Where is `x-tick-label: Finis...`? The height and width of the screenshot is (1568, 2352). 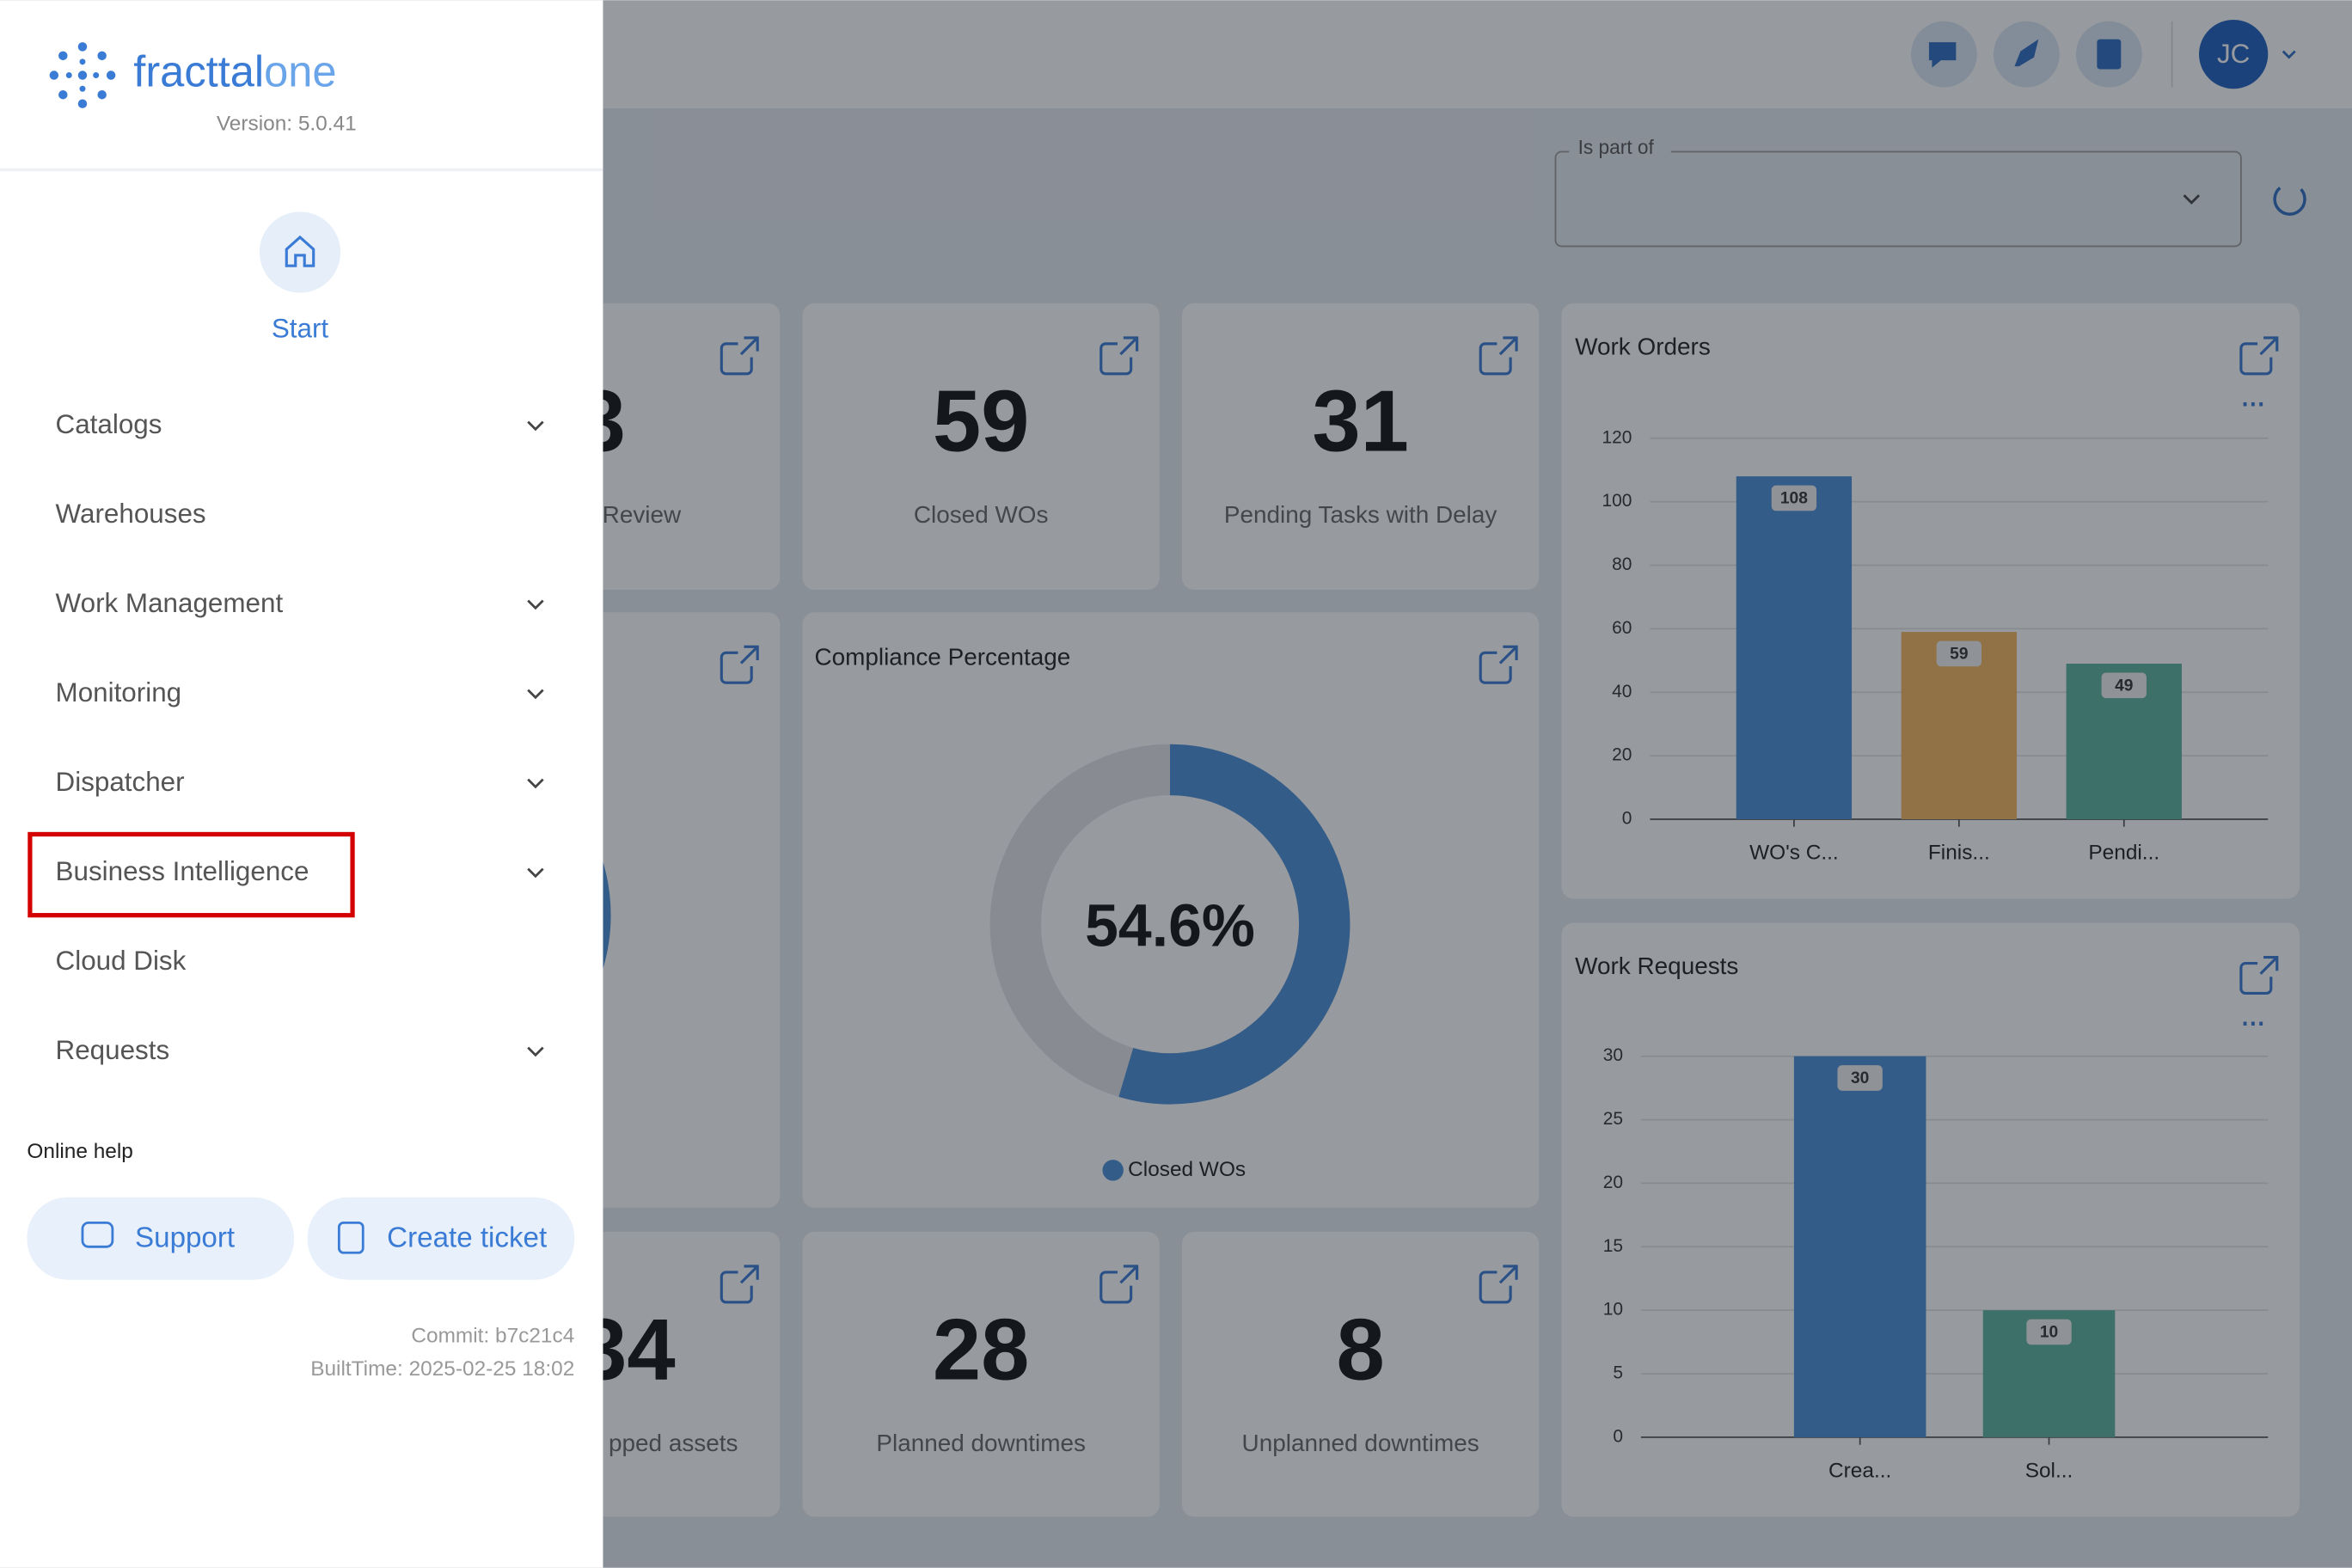
x-tick-label: Finis... is located at coordinates (1959, 853).